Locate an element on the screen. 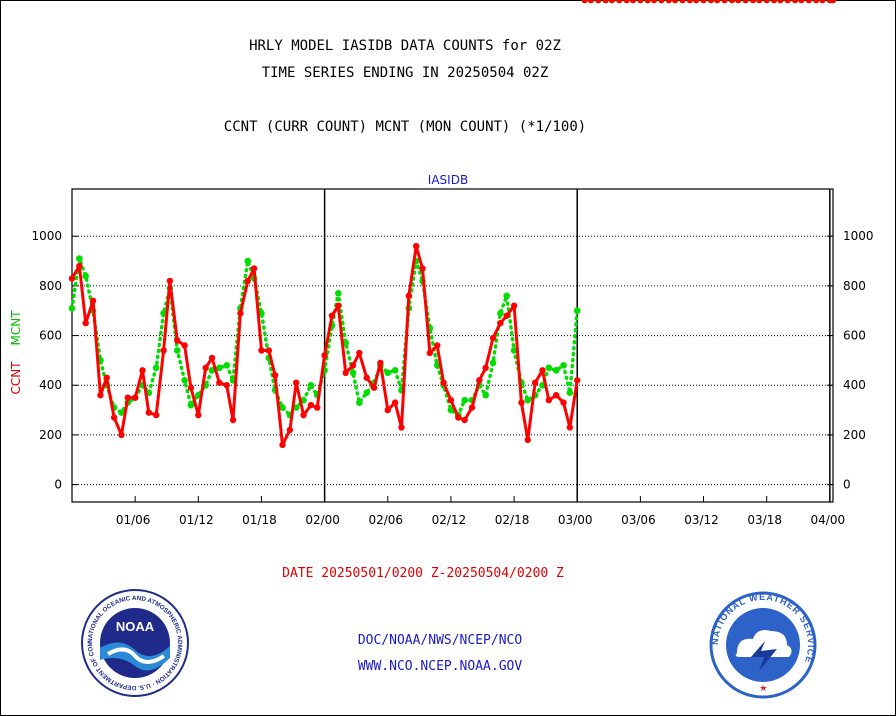 The image size is (896, 716). chart-title-line-2: TIME SERIES ENDING IN 20250504 02Z is located at coordinates (405, 73).